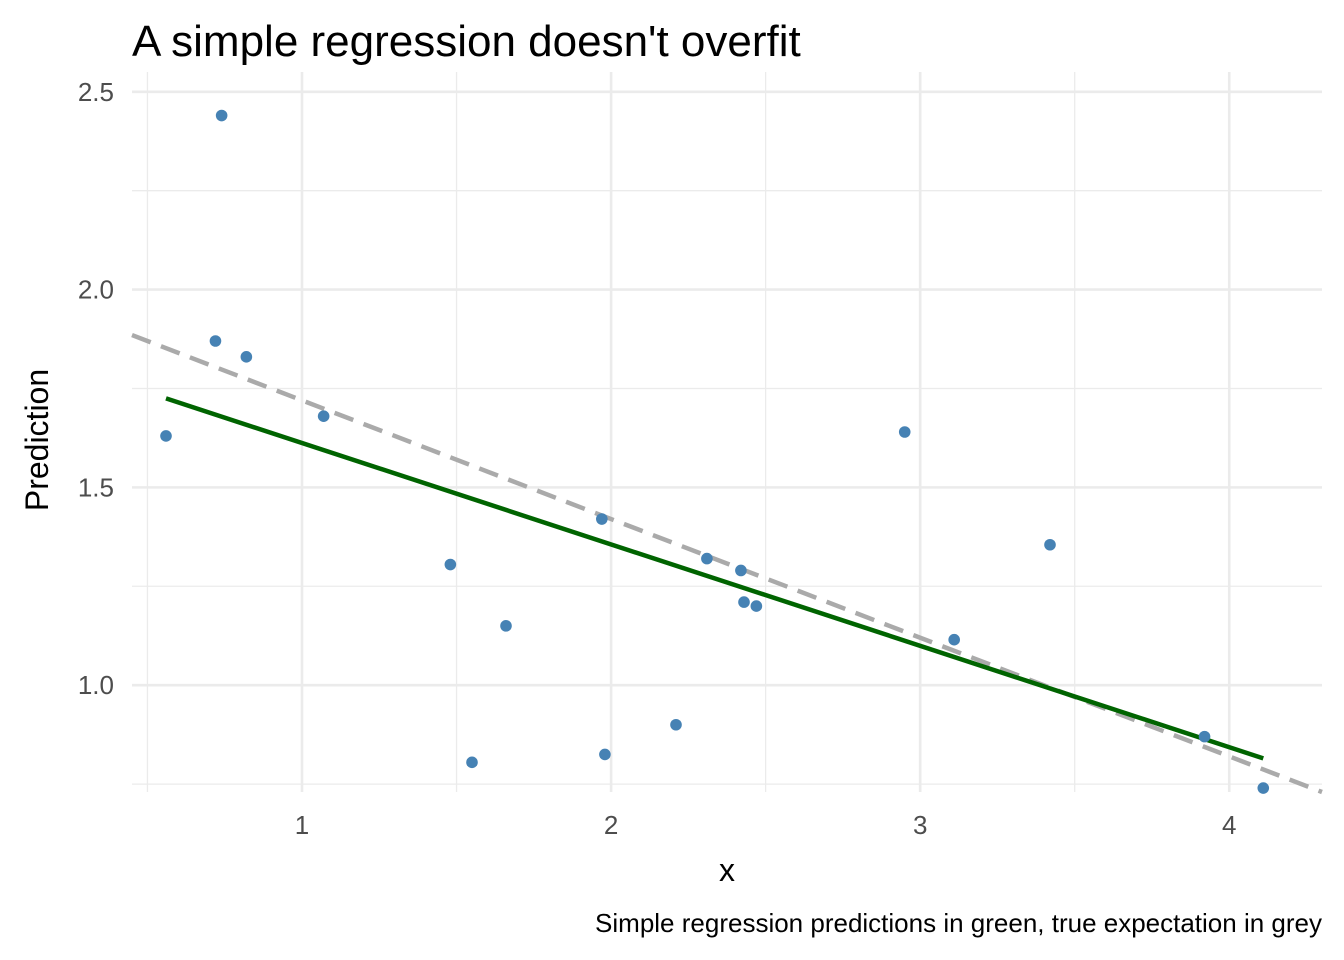 The width and height of the screenshot is (1344, 960). I want to click on y-tick-labels: 1.0 1.5 2.0 2.5, so click(96, 388).